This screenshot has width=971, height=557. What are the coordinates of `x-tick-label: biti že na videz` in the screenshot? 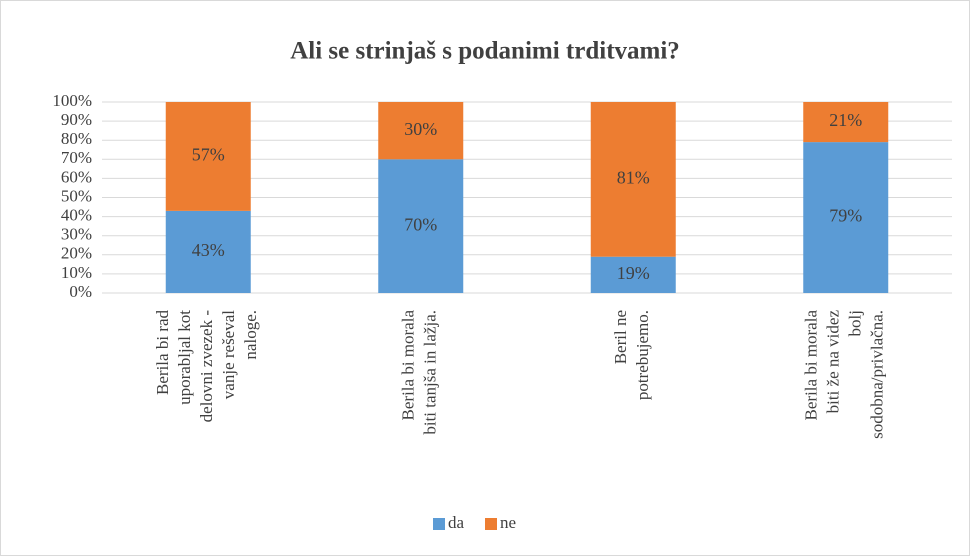 It's located at (833, 362).